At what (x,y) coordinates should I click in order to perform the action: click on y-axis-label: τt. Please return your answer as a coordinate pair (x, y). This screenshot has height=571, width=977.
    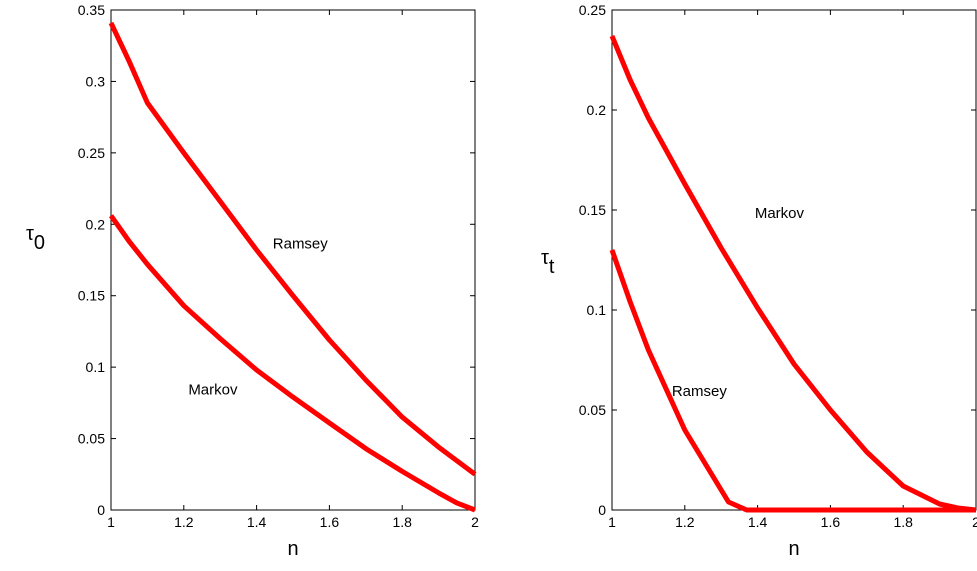
    Looking at the image, I should click on (548, 262).